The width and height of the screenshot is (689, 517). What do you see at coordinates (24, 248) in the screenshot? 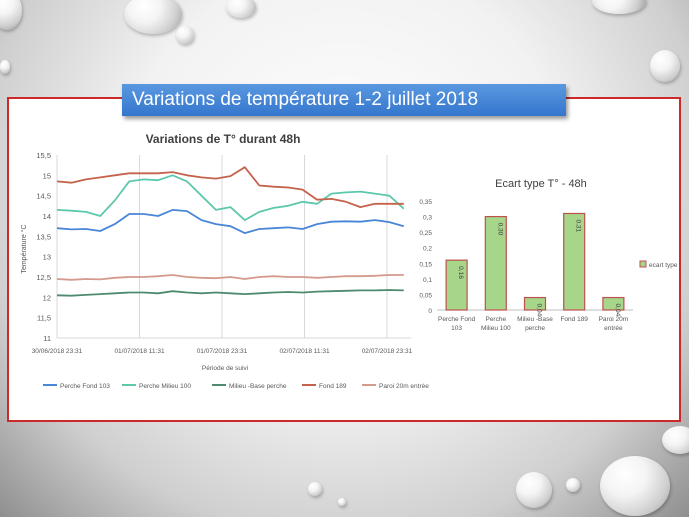
I see `line-chart-ylabel: Température °C` at bounding box center [24, 248].